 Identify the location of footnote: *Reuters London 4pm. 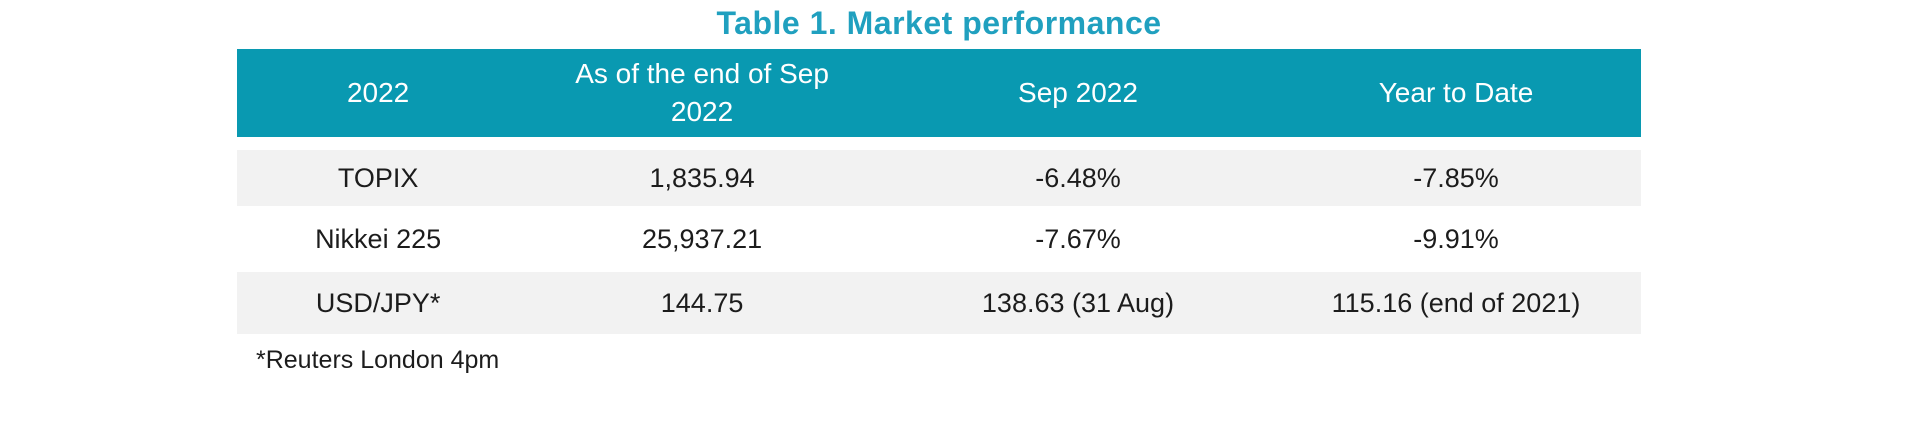
(378, 360).